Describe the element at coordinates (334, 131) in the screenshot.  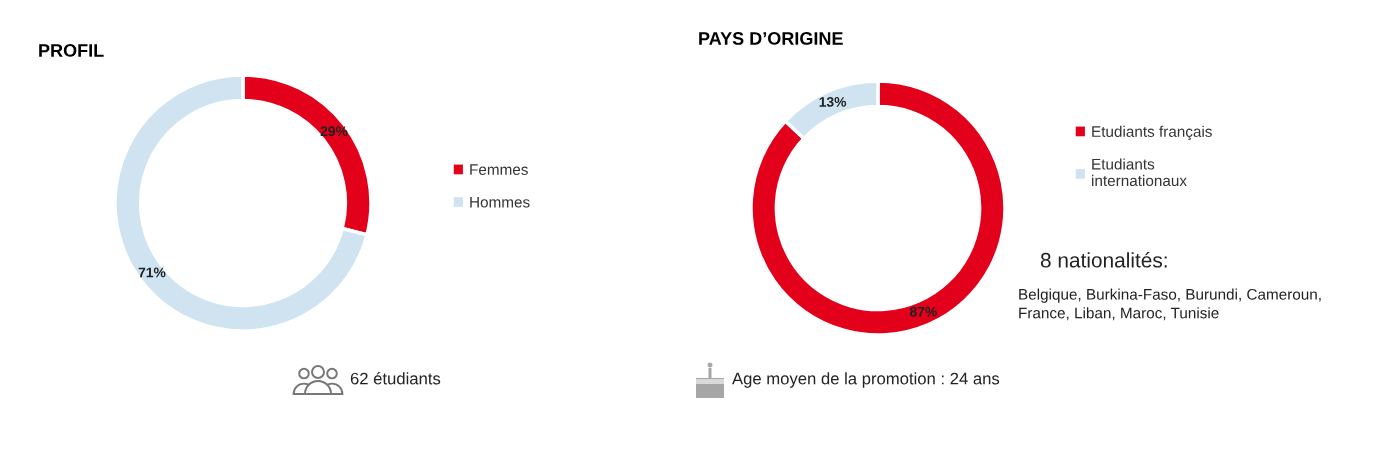
I see `data-label: 29%` at that location.